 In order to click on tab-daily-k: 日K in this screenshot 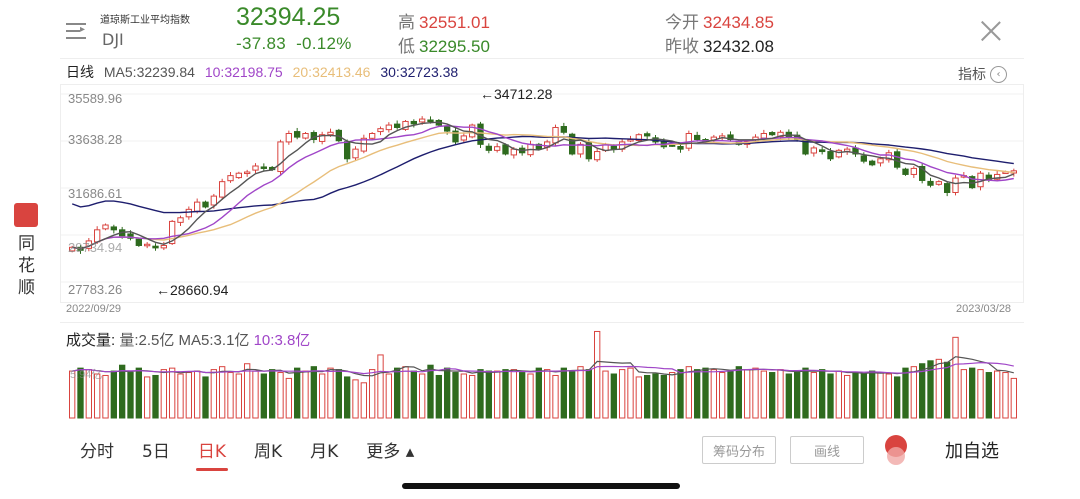, I will do `click(212, 454)`.